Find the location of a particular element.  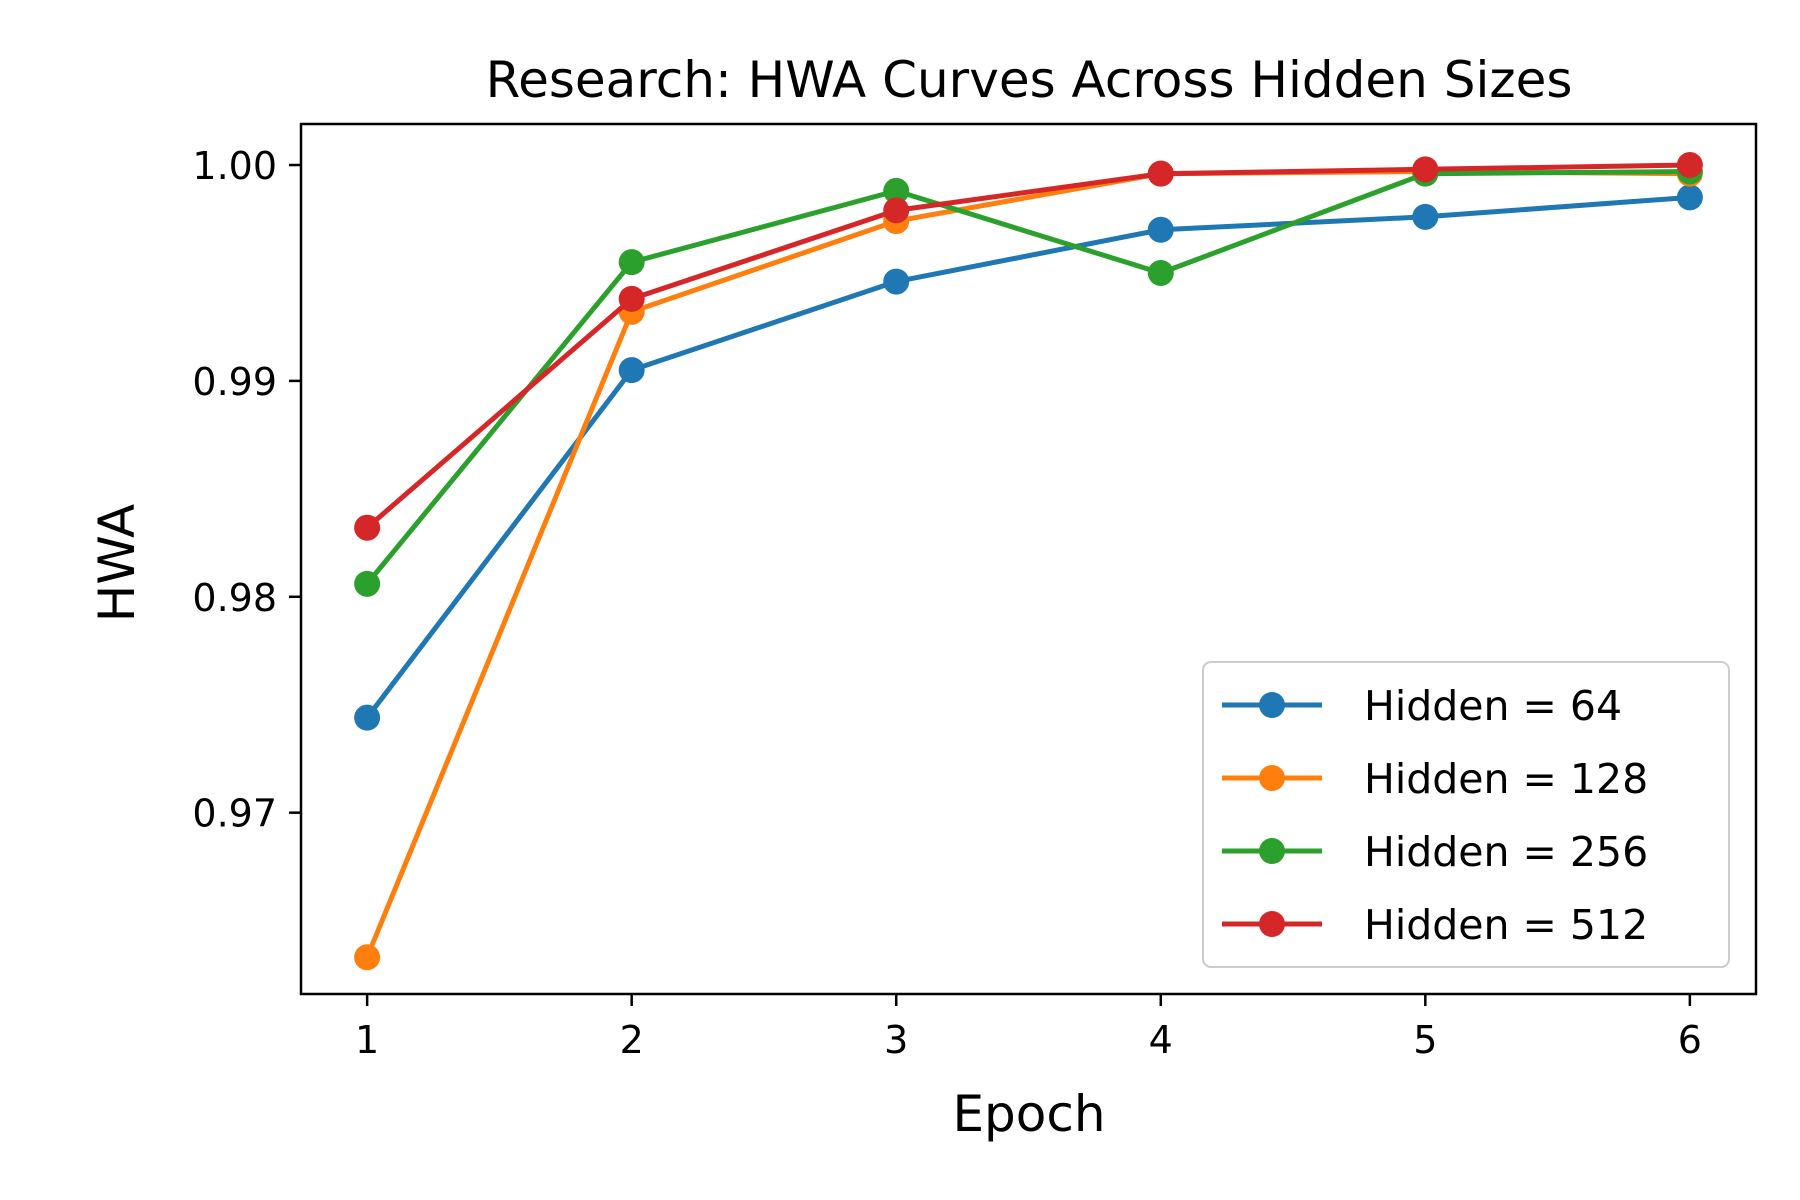

legend-frame is located at coordinates (1466, 814).